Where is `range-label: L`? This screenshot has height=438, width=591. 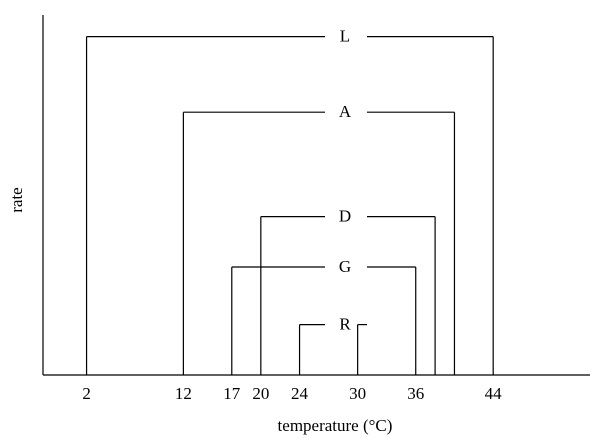
range-label: L is located at coordinates (345, 36).